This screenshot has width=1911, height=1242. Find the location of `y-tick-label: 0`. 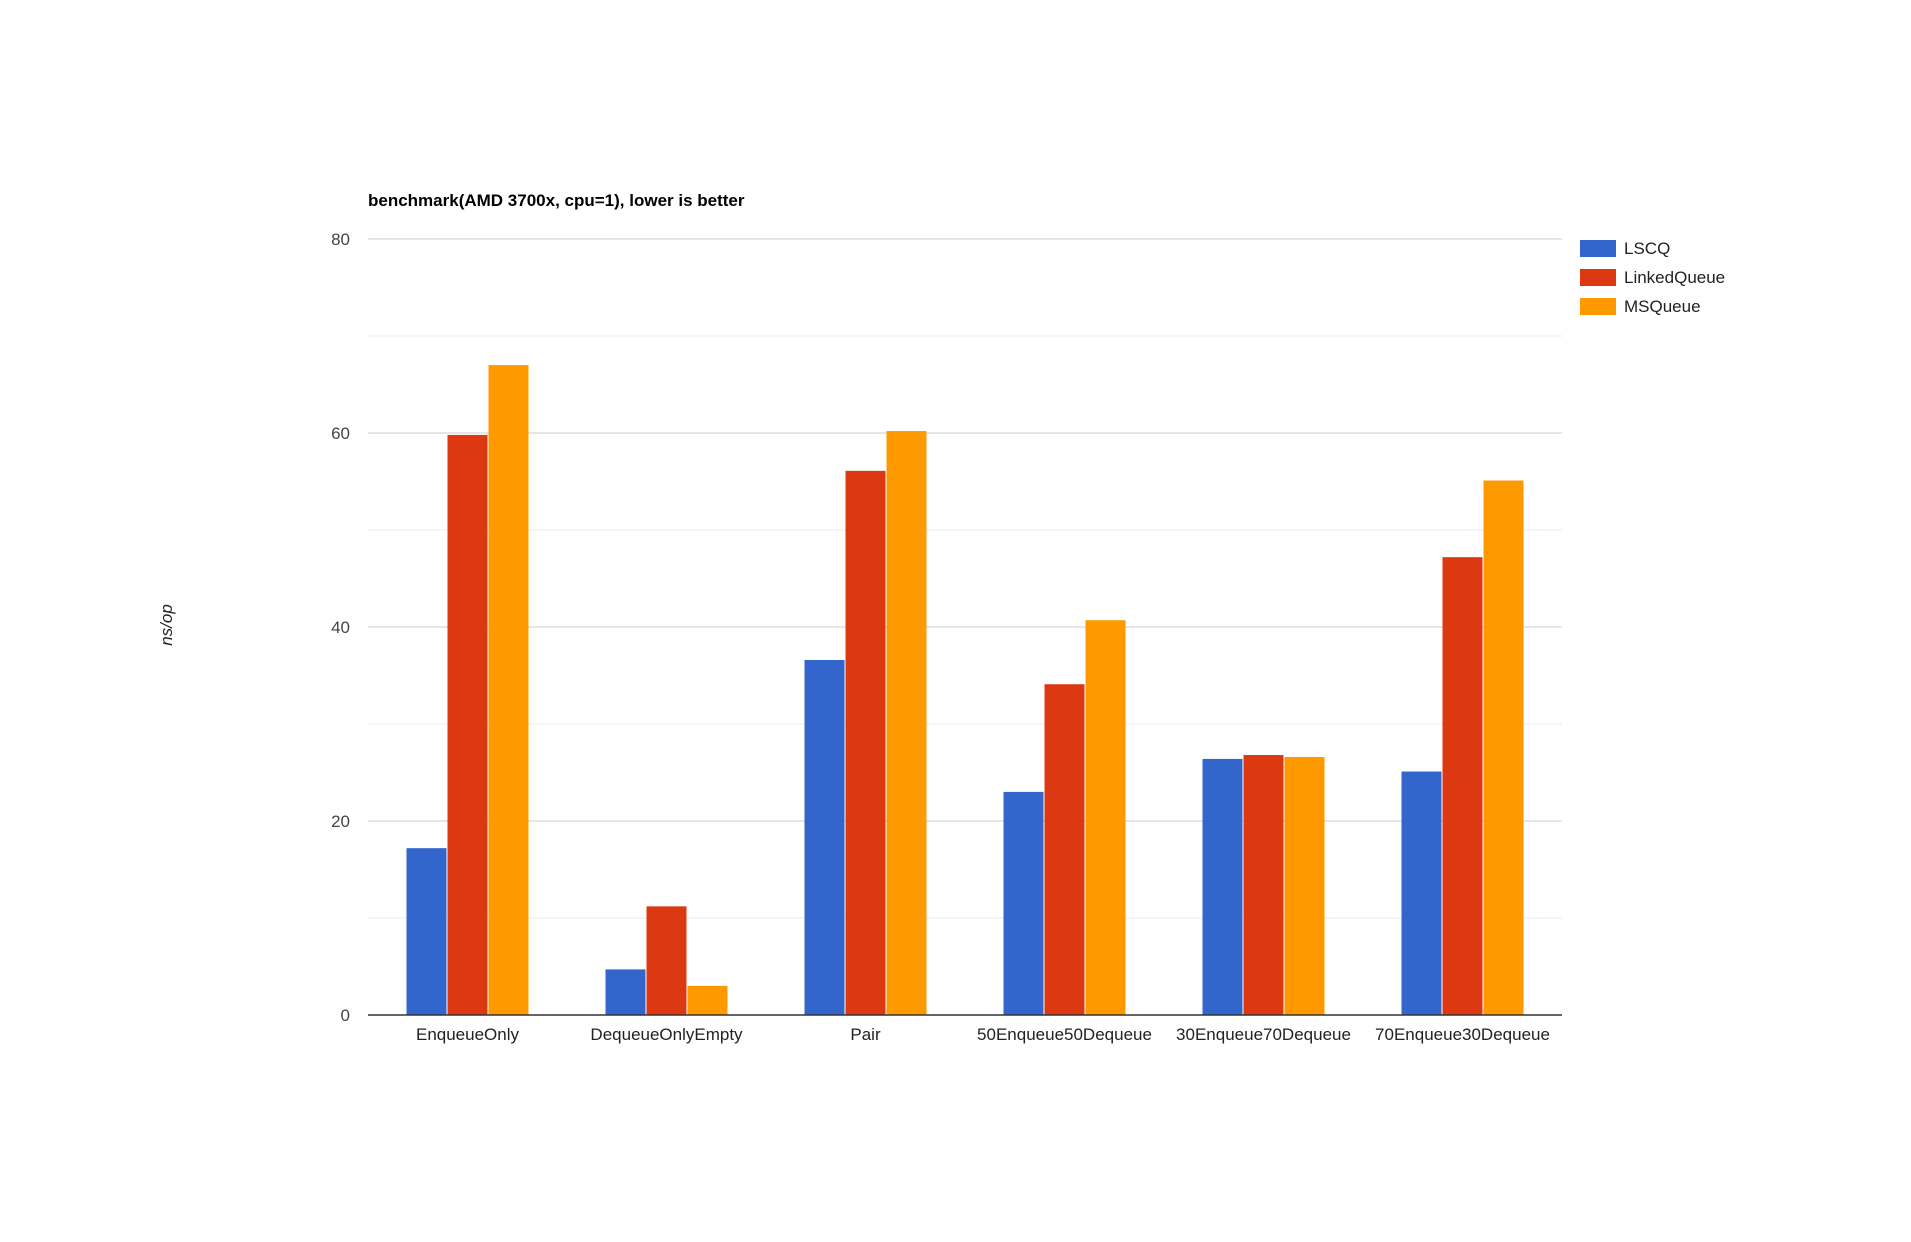

y-tick-label: 0 is located at coordinates (345, 1015).